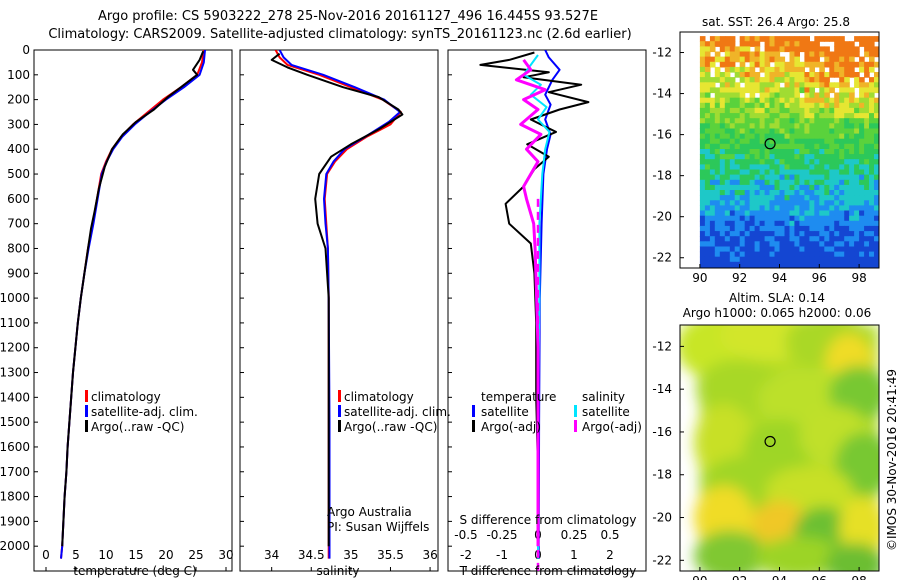  What do you see at coordinates (379, 397) in the screenshot?
I see `legend-label-climatology: climatology` at bounding box center [379, 397].